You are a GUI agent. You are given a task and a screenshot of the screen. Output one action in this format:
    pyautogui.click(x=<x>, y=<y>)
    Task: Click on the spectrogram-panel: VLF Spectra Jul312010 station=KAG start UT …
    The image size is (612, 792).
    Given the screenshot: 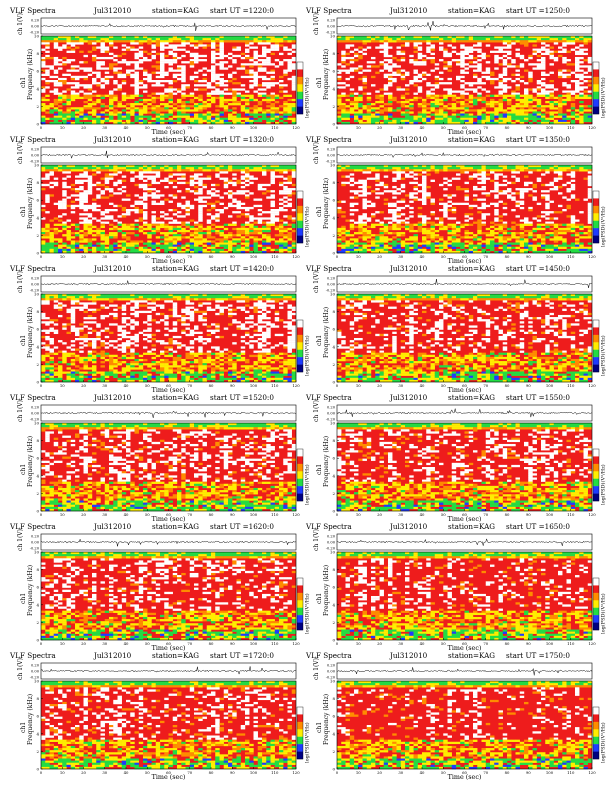 What is the action you would take?
    pyautogui.click(x=160, y=200)
    